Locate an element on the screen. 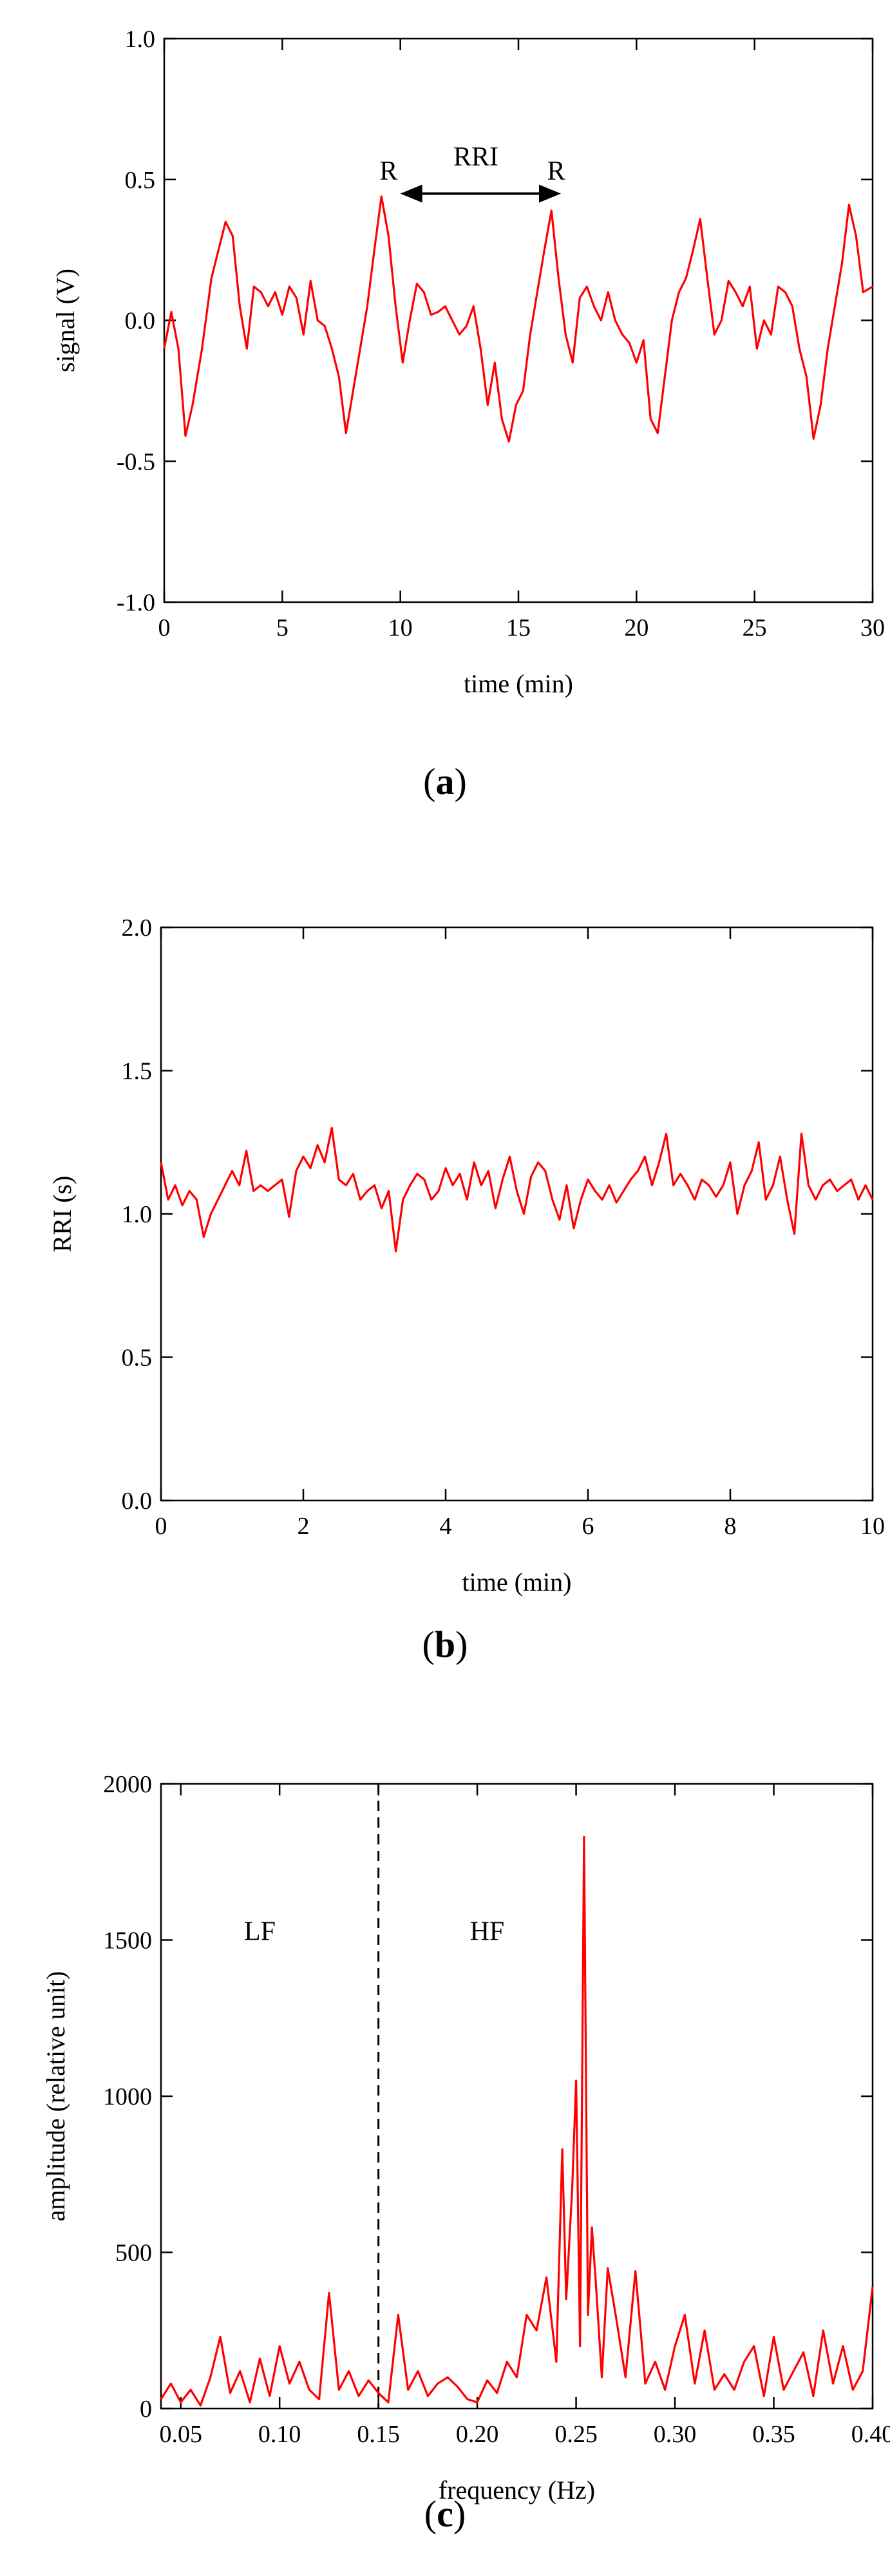 The image size is (890, 2576). caption-c: (c) is located at coordinates (445, 2514).